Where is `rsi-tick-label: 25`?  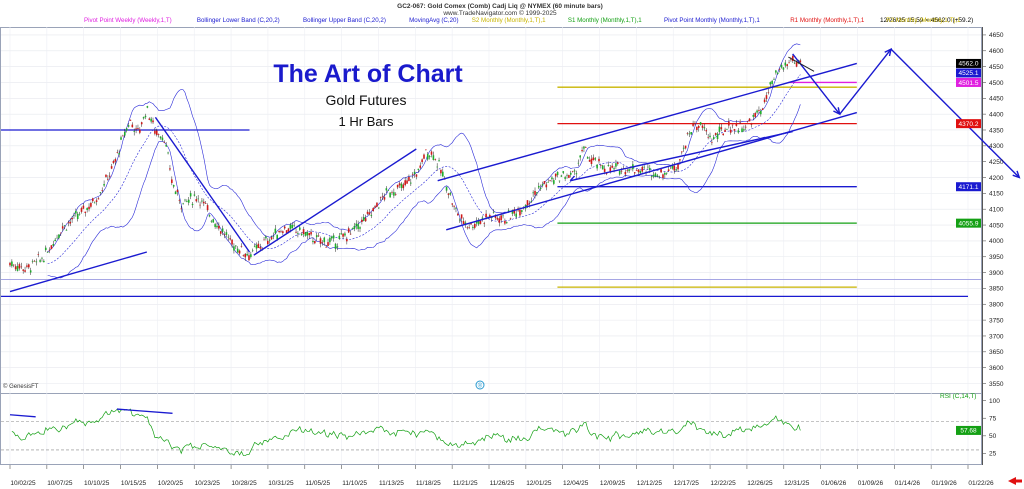 rsi-tick-label: 25 is located at coordinates (993, 454).